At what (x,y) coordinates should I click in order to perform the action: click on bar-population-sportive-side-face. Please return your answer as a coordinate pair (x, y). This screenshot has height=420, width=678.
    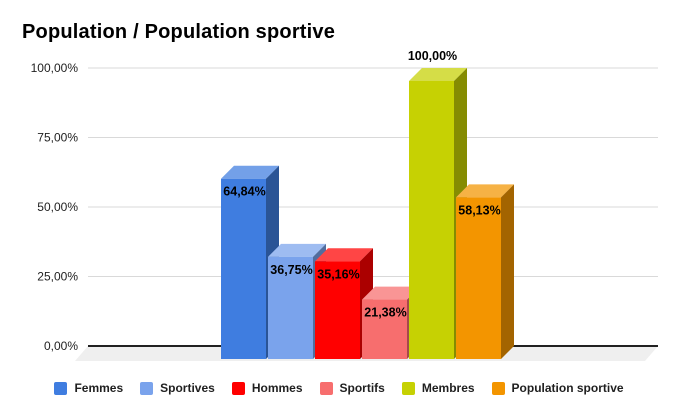
    Looking at the image, I should click on (507, 271).